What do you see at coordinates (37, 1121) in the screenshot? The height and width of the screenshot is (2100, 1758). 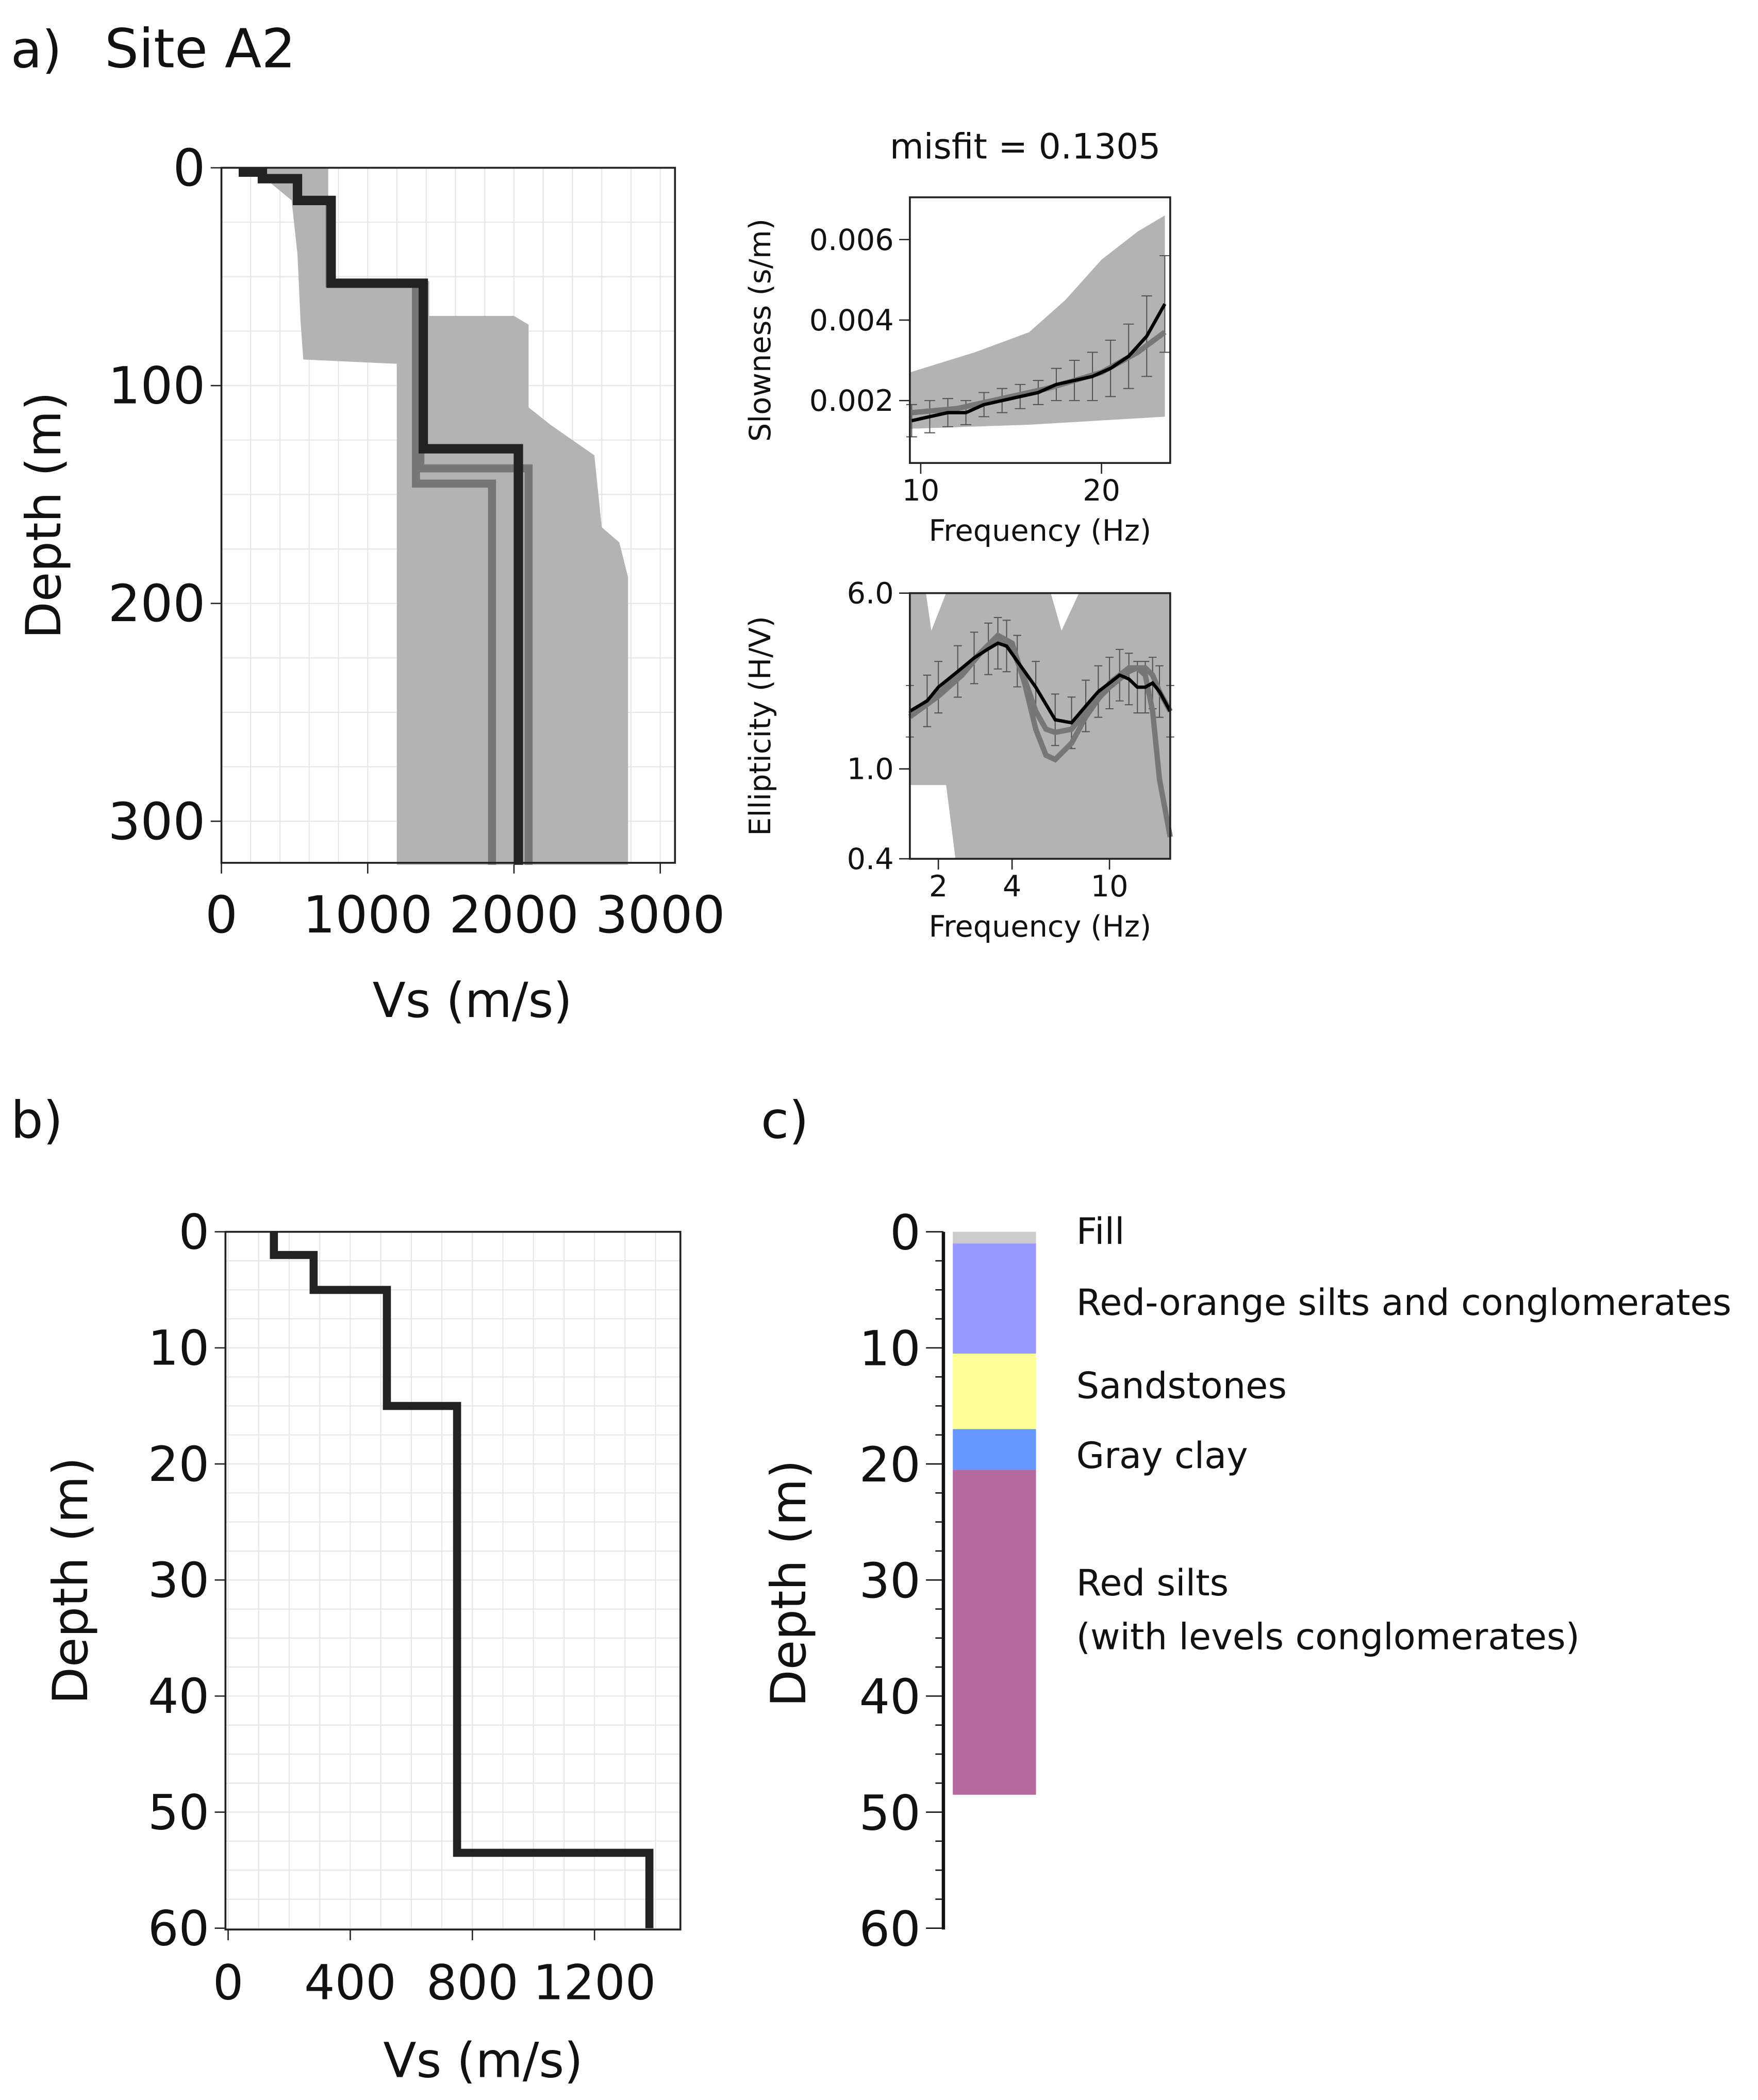 I see `panel-b-label: b)` at bounding box center [37, 1121].